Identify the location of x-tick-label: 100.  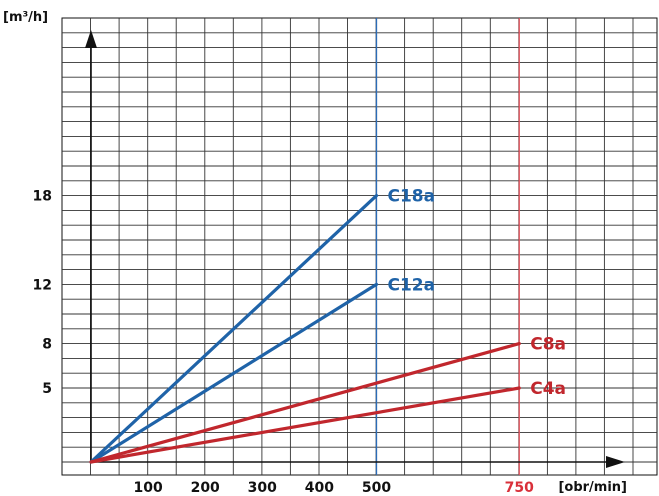
(147, 488).